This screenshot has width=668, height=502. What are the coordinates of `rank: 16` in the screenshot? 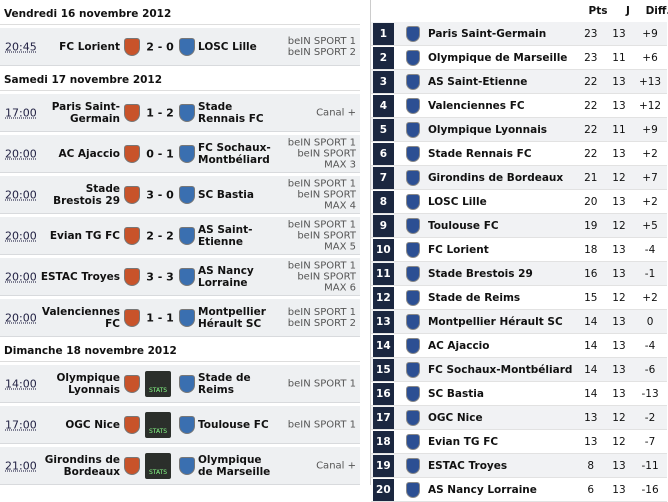 It's located at (383, 393).